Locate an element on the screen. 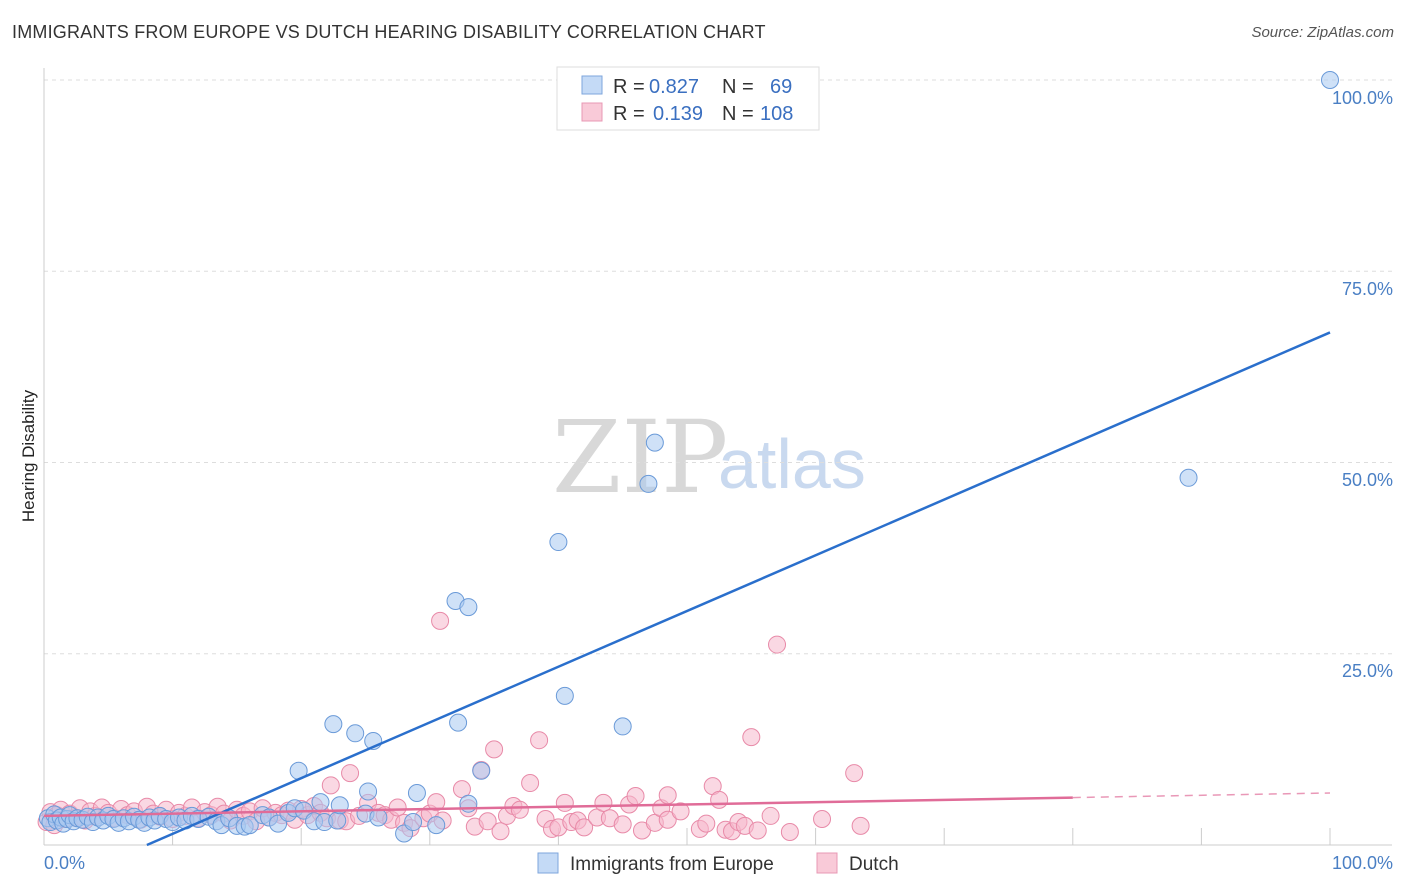 The image size is (1406, 892). y-tick-label-25: 25.0% is located at coordinates (1367, 671).